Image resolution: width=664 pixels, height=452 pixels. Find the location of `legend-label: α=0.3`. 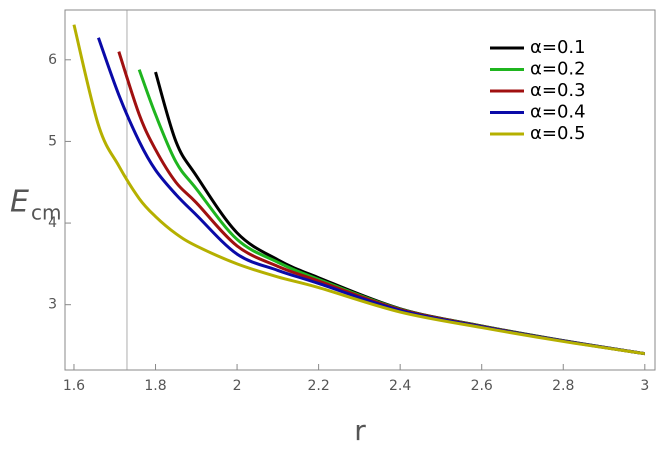

legend-label: α=0.3 is located at coordinates (558, 90).